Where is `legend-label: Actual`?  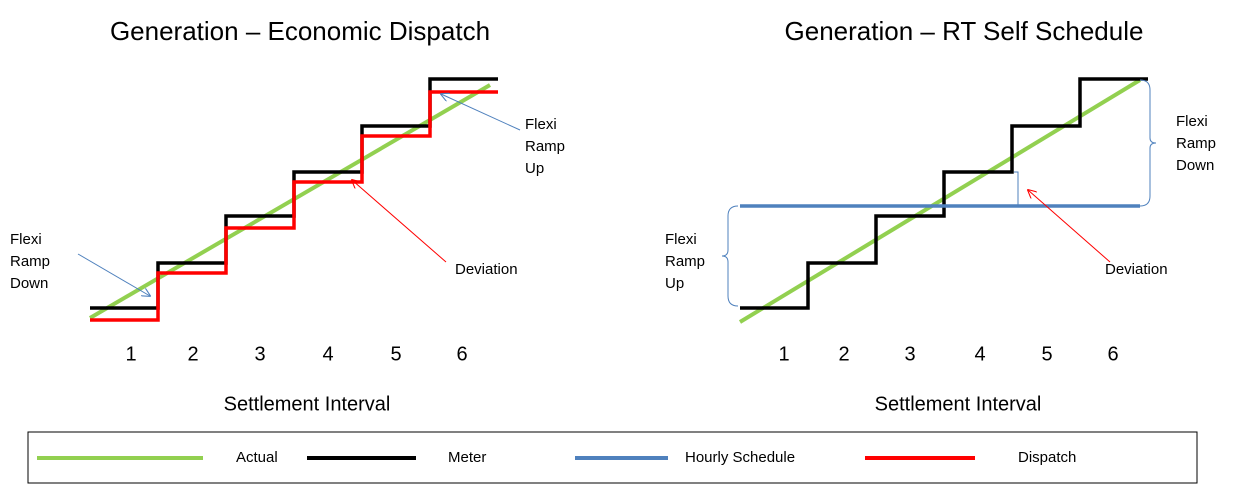
legend-label: Actual is located at coordinates (257, 457).